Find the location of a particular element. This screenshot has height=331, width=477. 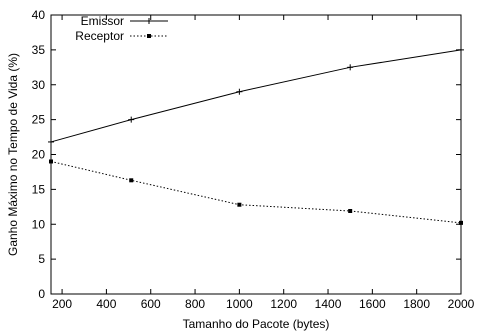

x-tick-label: 1000 is located at coordinates (239, 304).